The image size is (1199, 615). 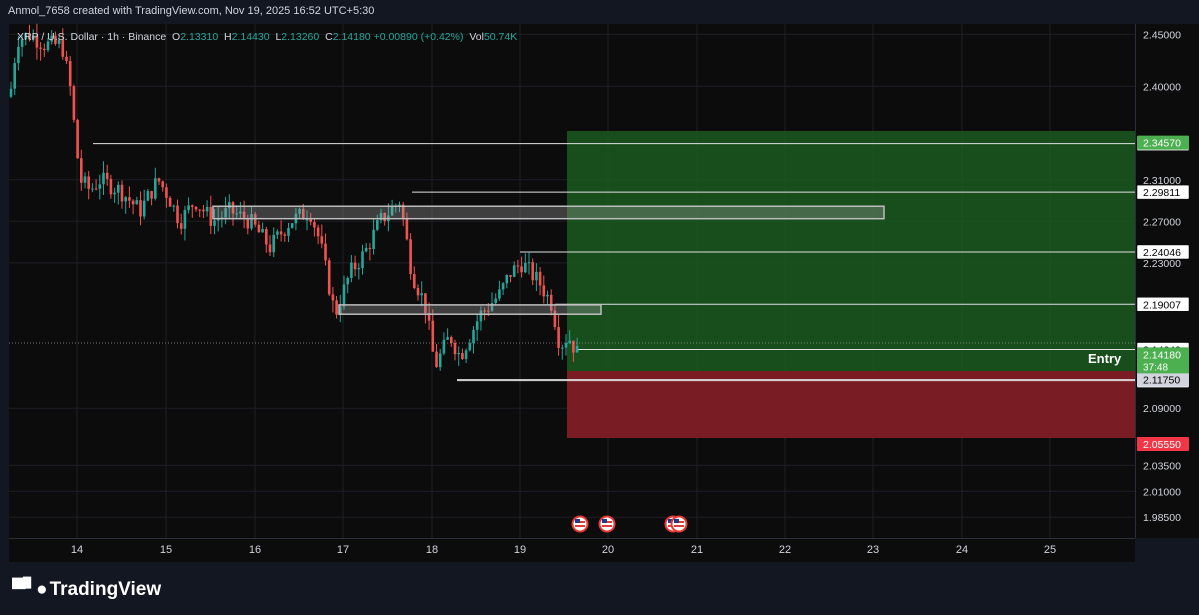 I want to click on loss-zone, so click(x=851, y=404).